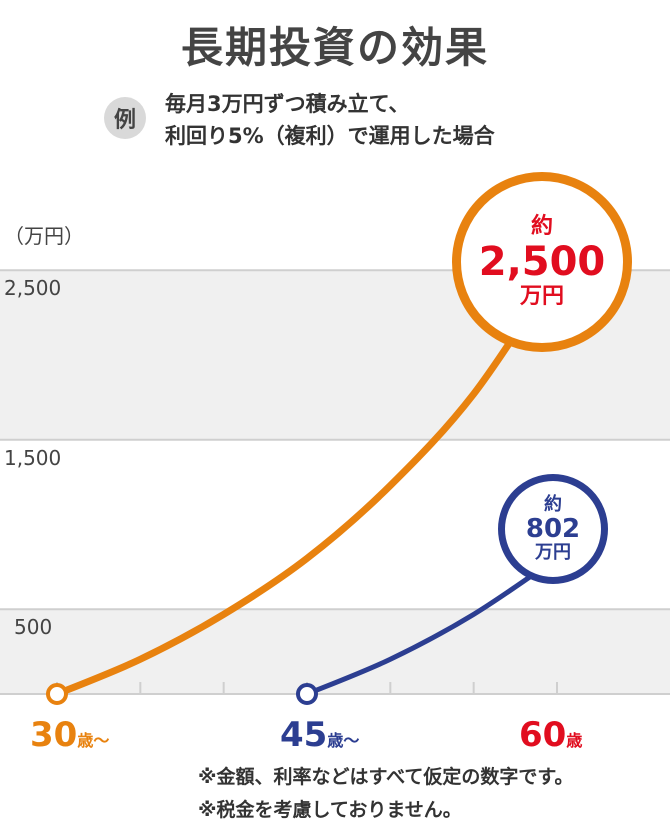 Image resolution: width=670 pixels, height=830 pixels. I want to click on callout-802: 約 802 万円, so click(553, 529).